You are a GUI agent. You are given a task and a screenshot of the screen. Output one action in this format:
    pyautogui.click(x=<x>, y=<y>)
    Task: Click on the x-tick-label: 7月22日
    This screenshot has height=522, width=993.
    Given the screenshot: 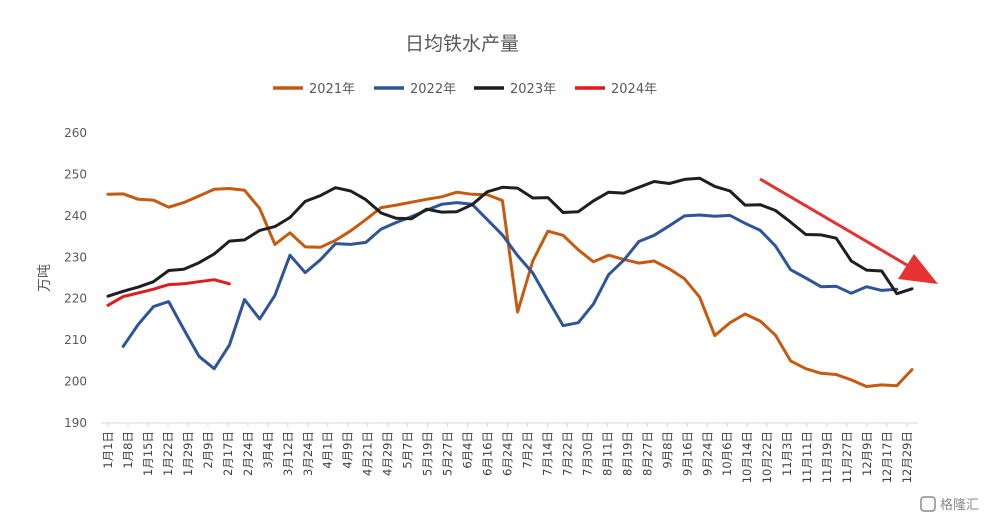 What is the action you would take?
    pyautogui.click(x=567, y=453)
    